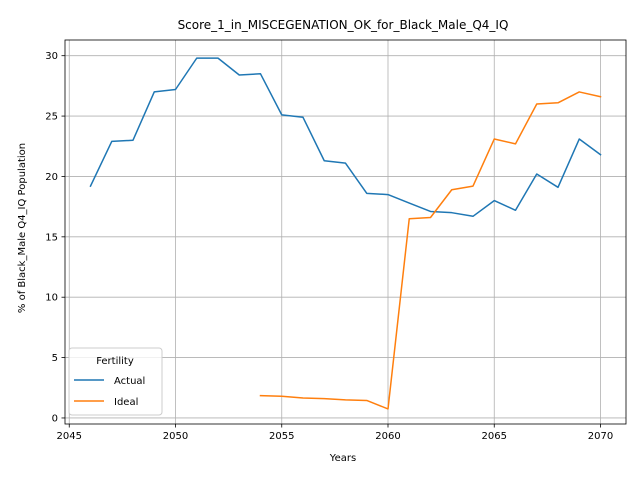 Image resolution: width=640 pixels, height=480 pixels. Describe the element at coordinates (55, 418) in the screenshot. I see `y-tick-label: 0` at that location.